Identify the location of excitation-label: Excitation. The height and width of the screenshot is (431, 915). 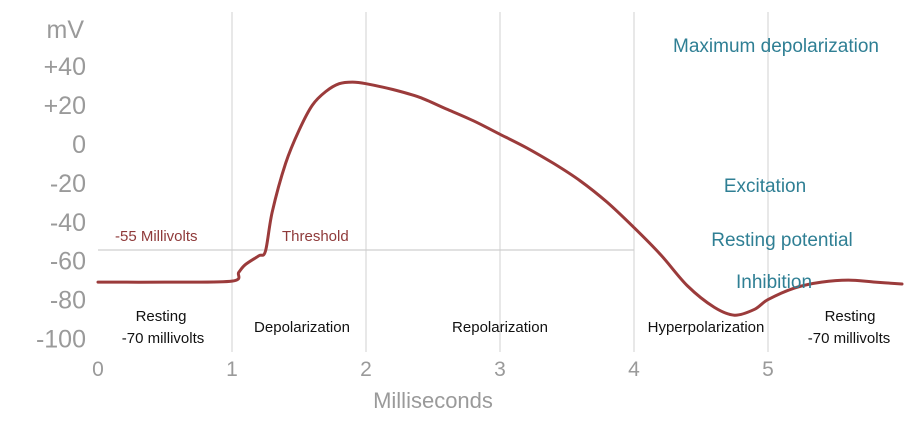
(765, 186).